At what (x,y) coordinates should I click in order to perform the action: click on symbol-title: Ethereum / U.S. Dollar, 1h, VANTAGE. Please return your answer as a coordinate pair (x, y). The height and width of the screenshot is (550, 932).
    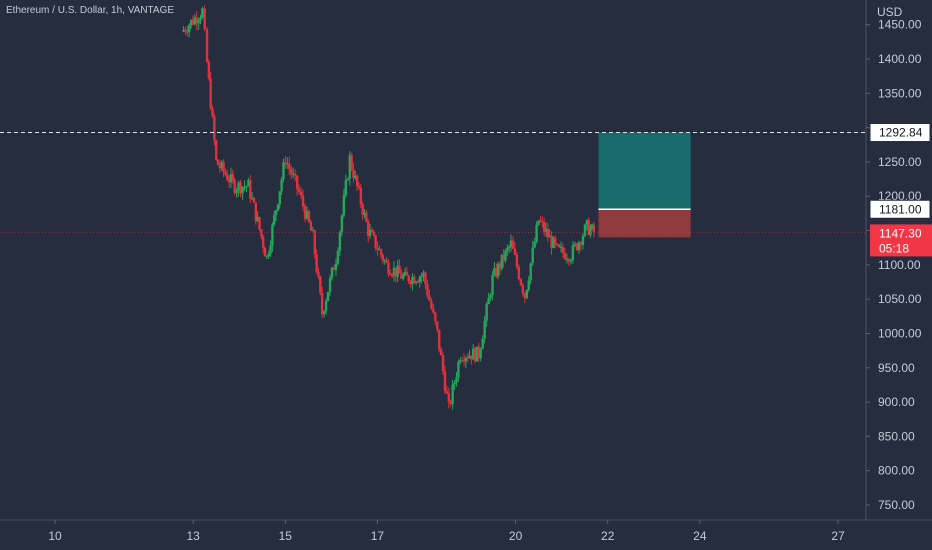
    Looking at the image, I should click on (90, 10).